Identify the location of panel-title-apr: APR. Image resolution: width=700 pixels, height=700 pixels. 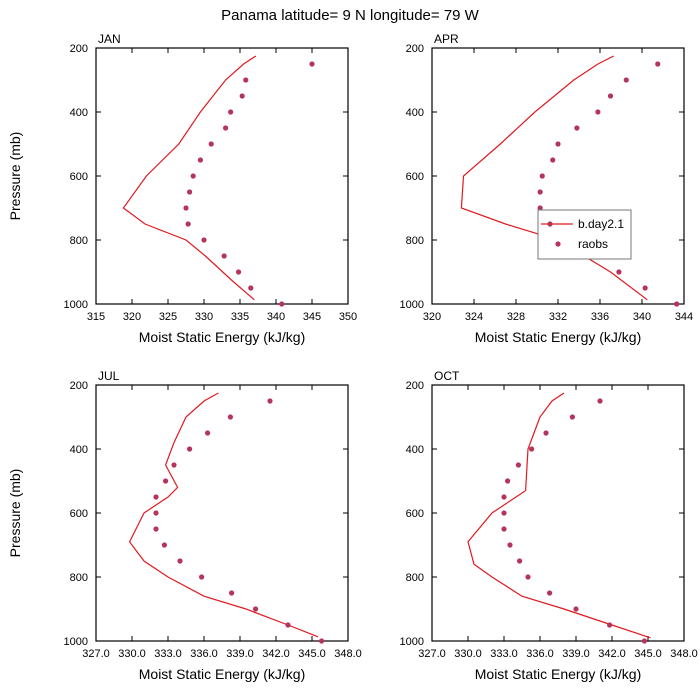
(446, 39).